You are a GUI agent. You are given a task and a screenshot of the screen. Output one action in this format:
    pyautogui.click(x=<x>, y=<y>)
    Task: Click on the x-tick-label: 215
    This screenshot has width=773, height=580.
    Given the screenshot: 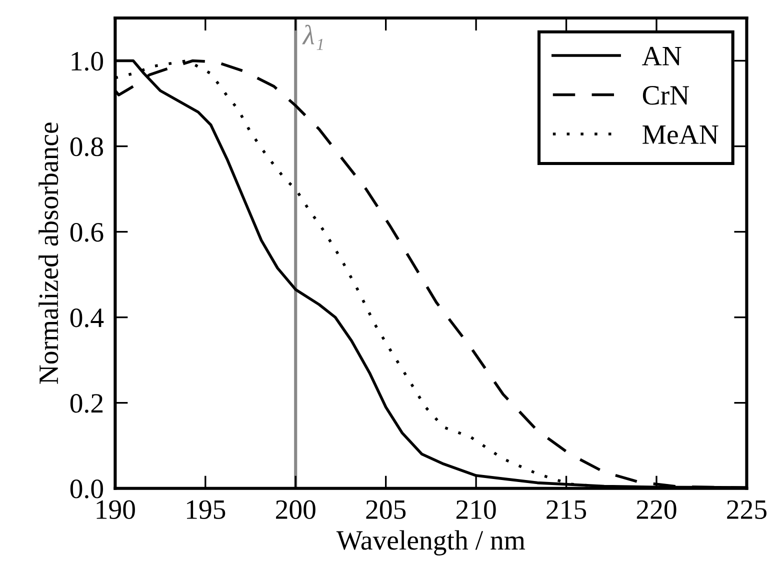 What is the action you would take?
    pyautogui.click(x=566, y=510)
    